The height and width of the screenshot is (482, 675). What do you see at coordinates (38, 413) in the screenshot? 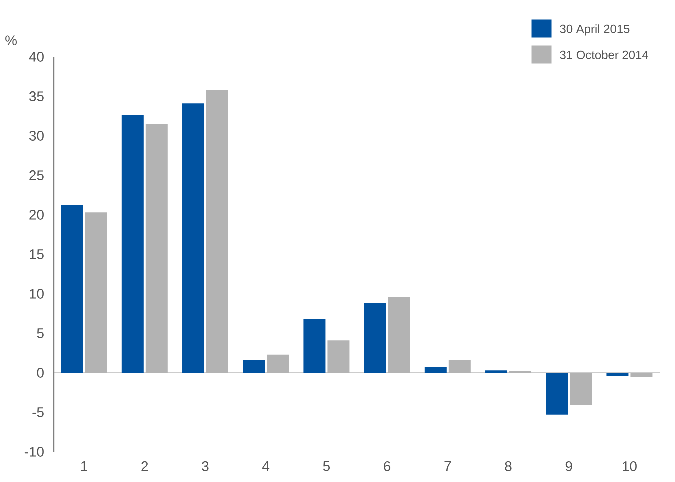
I see `y-tick-label: -5` at bounding box center [38, 413].